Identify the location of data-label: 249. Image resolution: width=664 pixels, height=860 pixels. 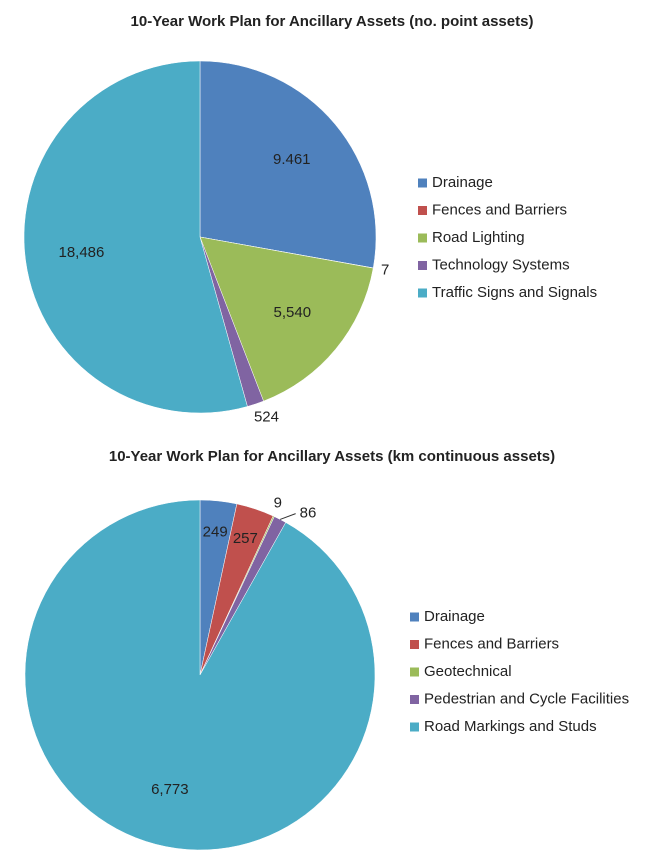
(215, 531).